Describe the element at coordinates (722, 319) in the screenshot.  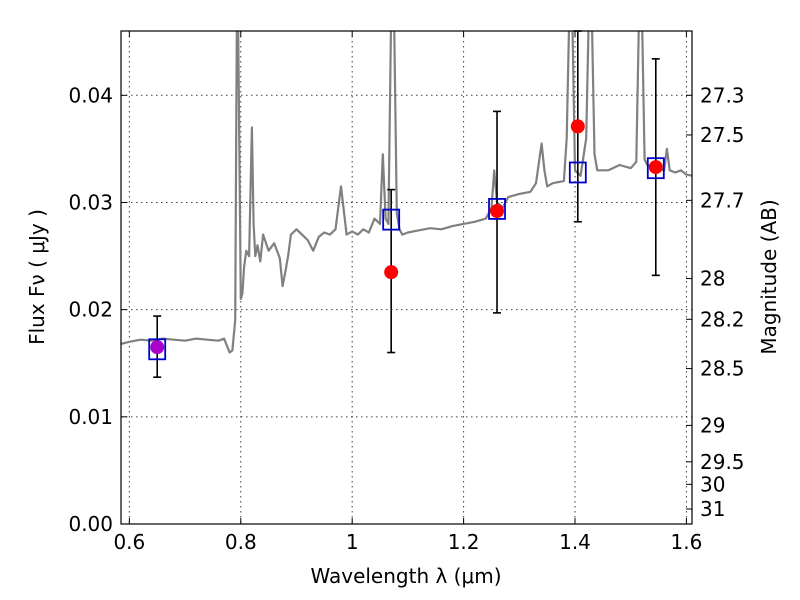
I see `y2-tick-label: 28.2` at that location.